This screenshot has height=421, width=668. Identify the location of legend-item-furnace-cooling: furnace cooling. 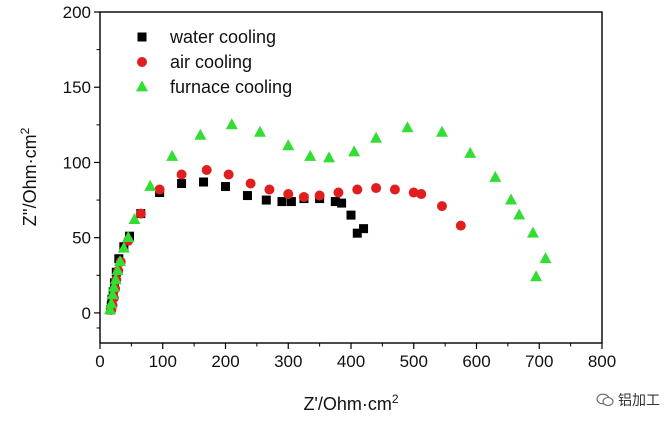
(214, 87).